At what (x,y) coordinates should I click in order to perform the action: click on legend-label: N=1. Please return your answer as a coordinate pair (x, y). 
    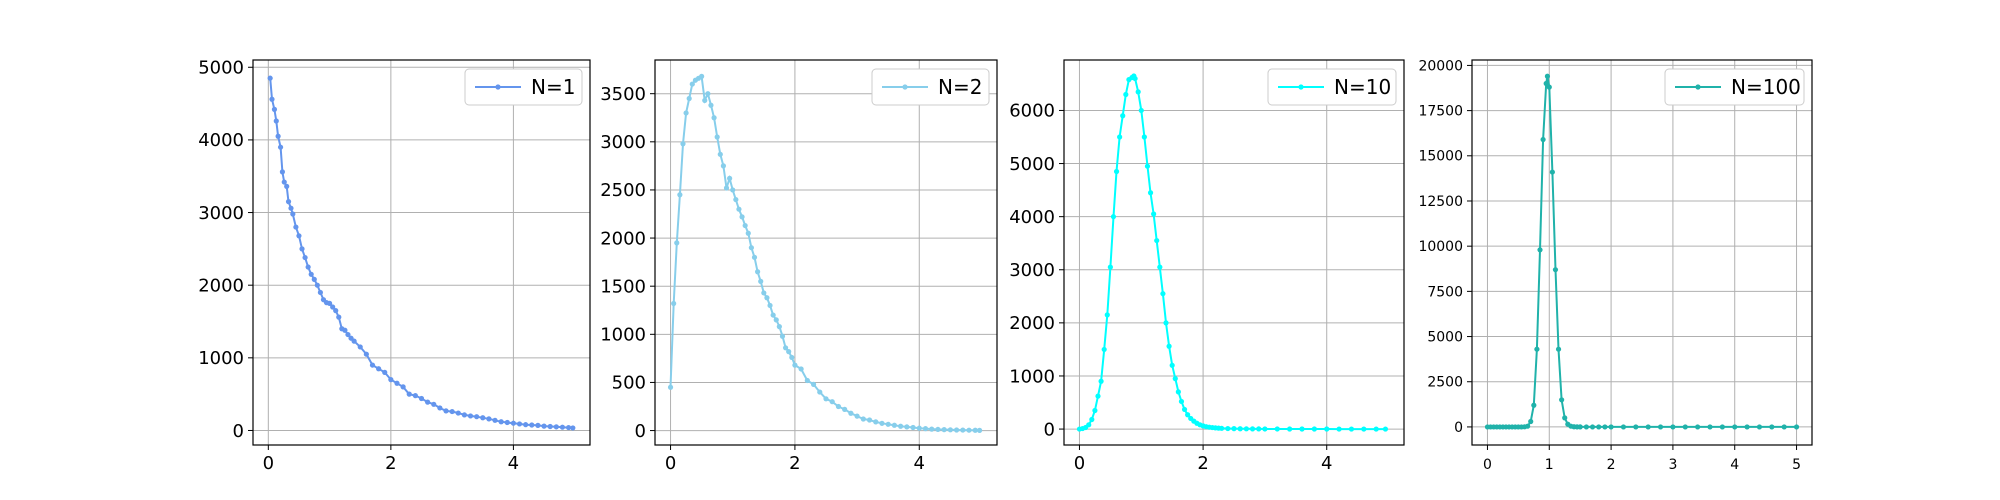
    Looking at the image, I should click on (553, 87).